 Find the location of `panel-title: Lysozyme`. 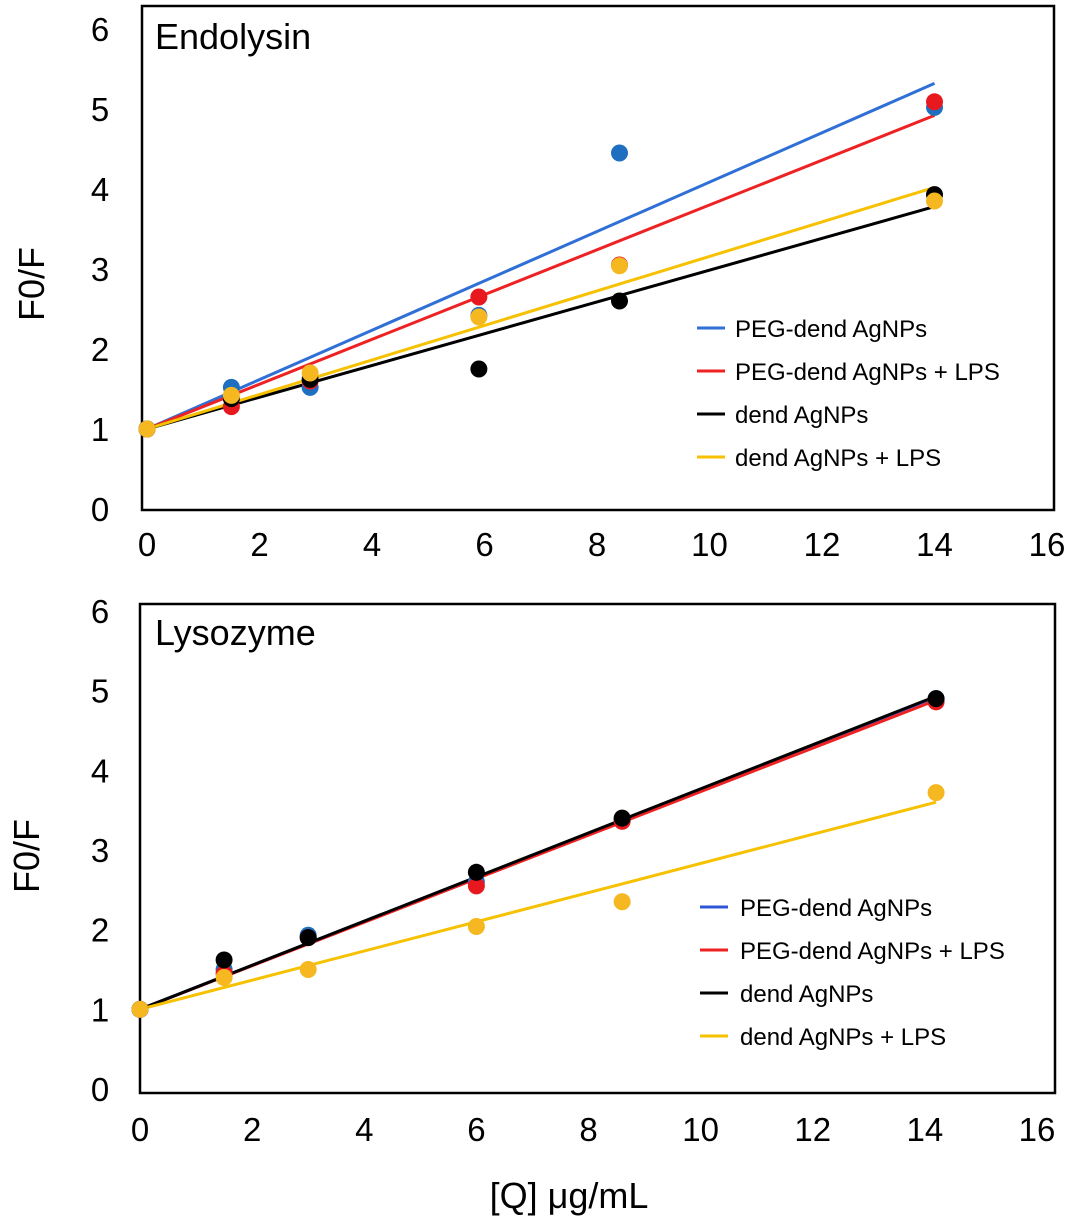

panel-title: Lysozyme is located at coordinates (235, 632).